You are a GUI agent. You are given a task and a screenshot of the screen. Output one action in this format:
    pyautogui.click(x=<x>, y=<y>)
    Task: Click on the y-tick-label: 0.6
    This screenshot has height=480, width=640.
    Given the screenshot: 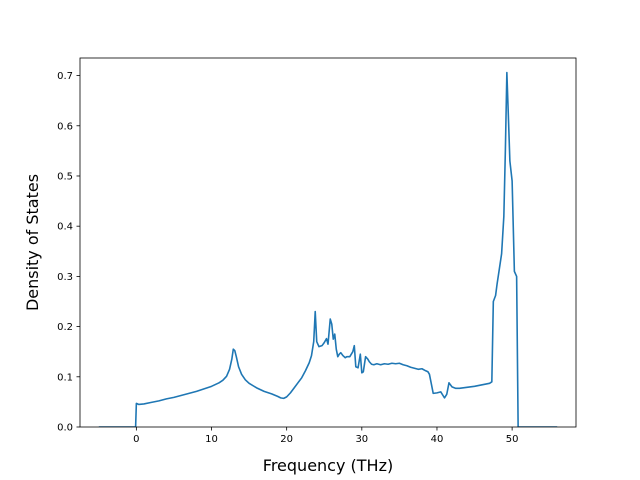 What is the action you would take?
    pyautogui.click(x=65, y=126)
    